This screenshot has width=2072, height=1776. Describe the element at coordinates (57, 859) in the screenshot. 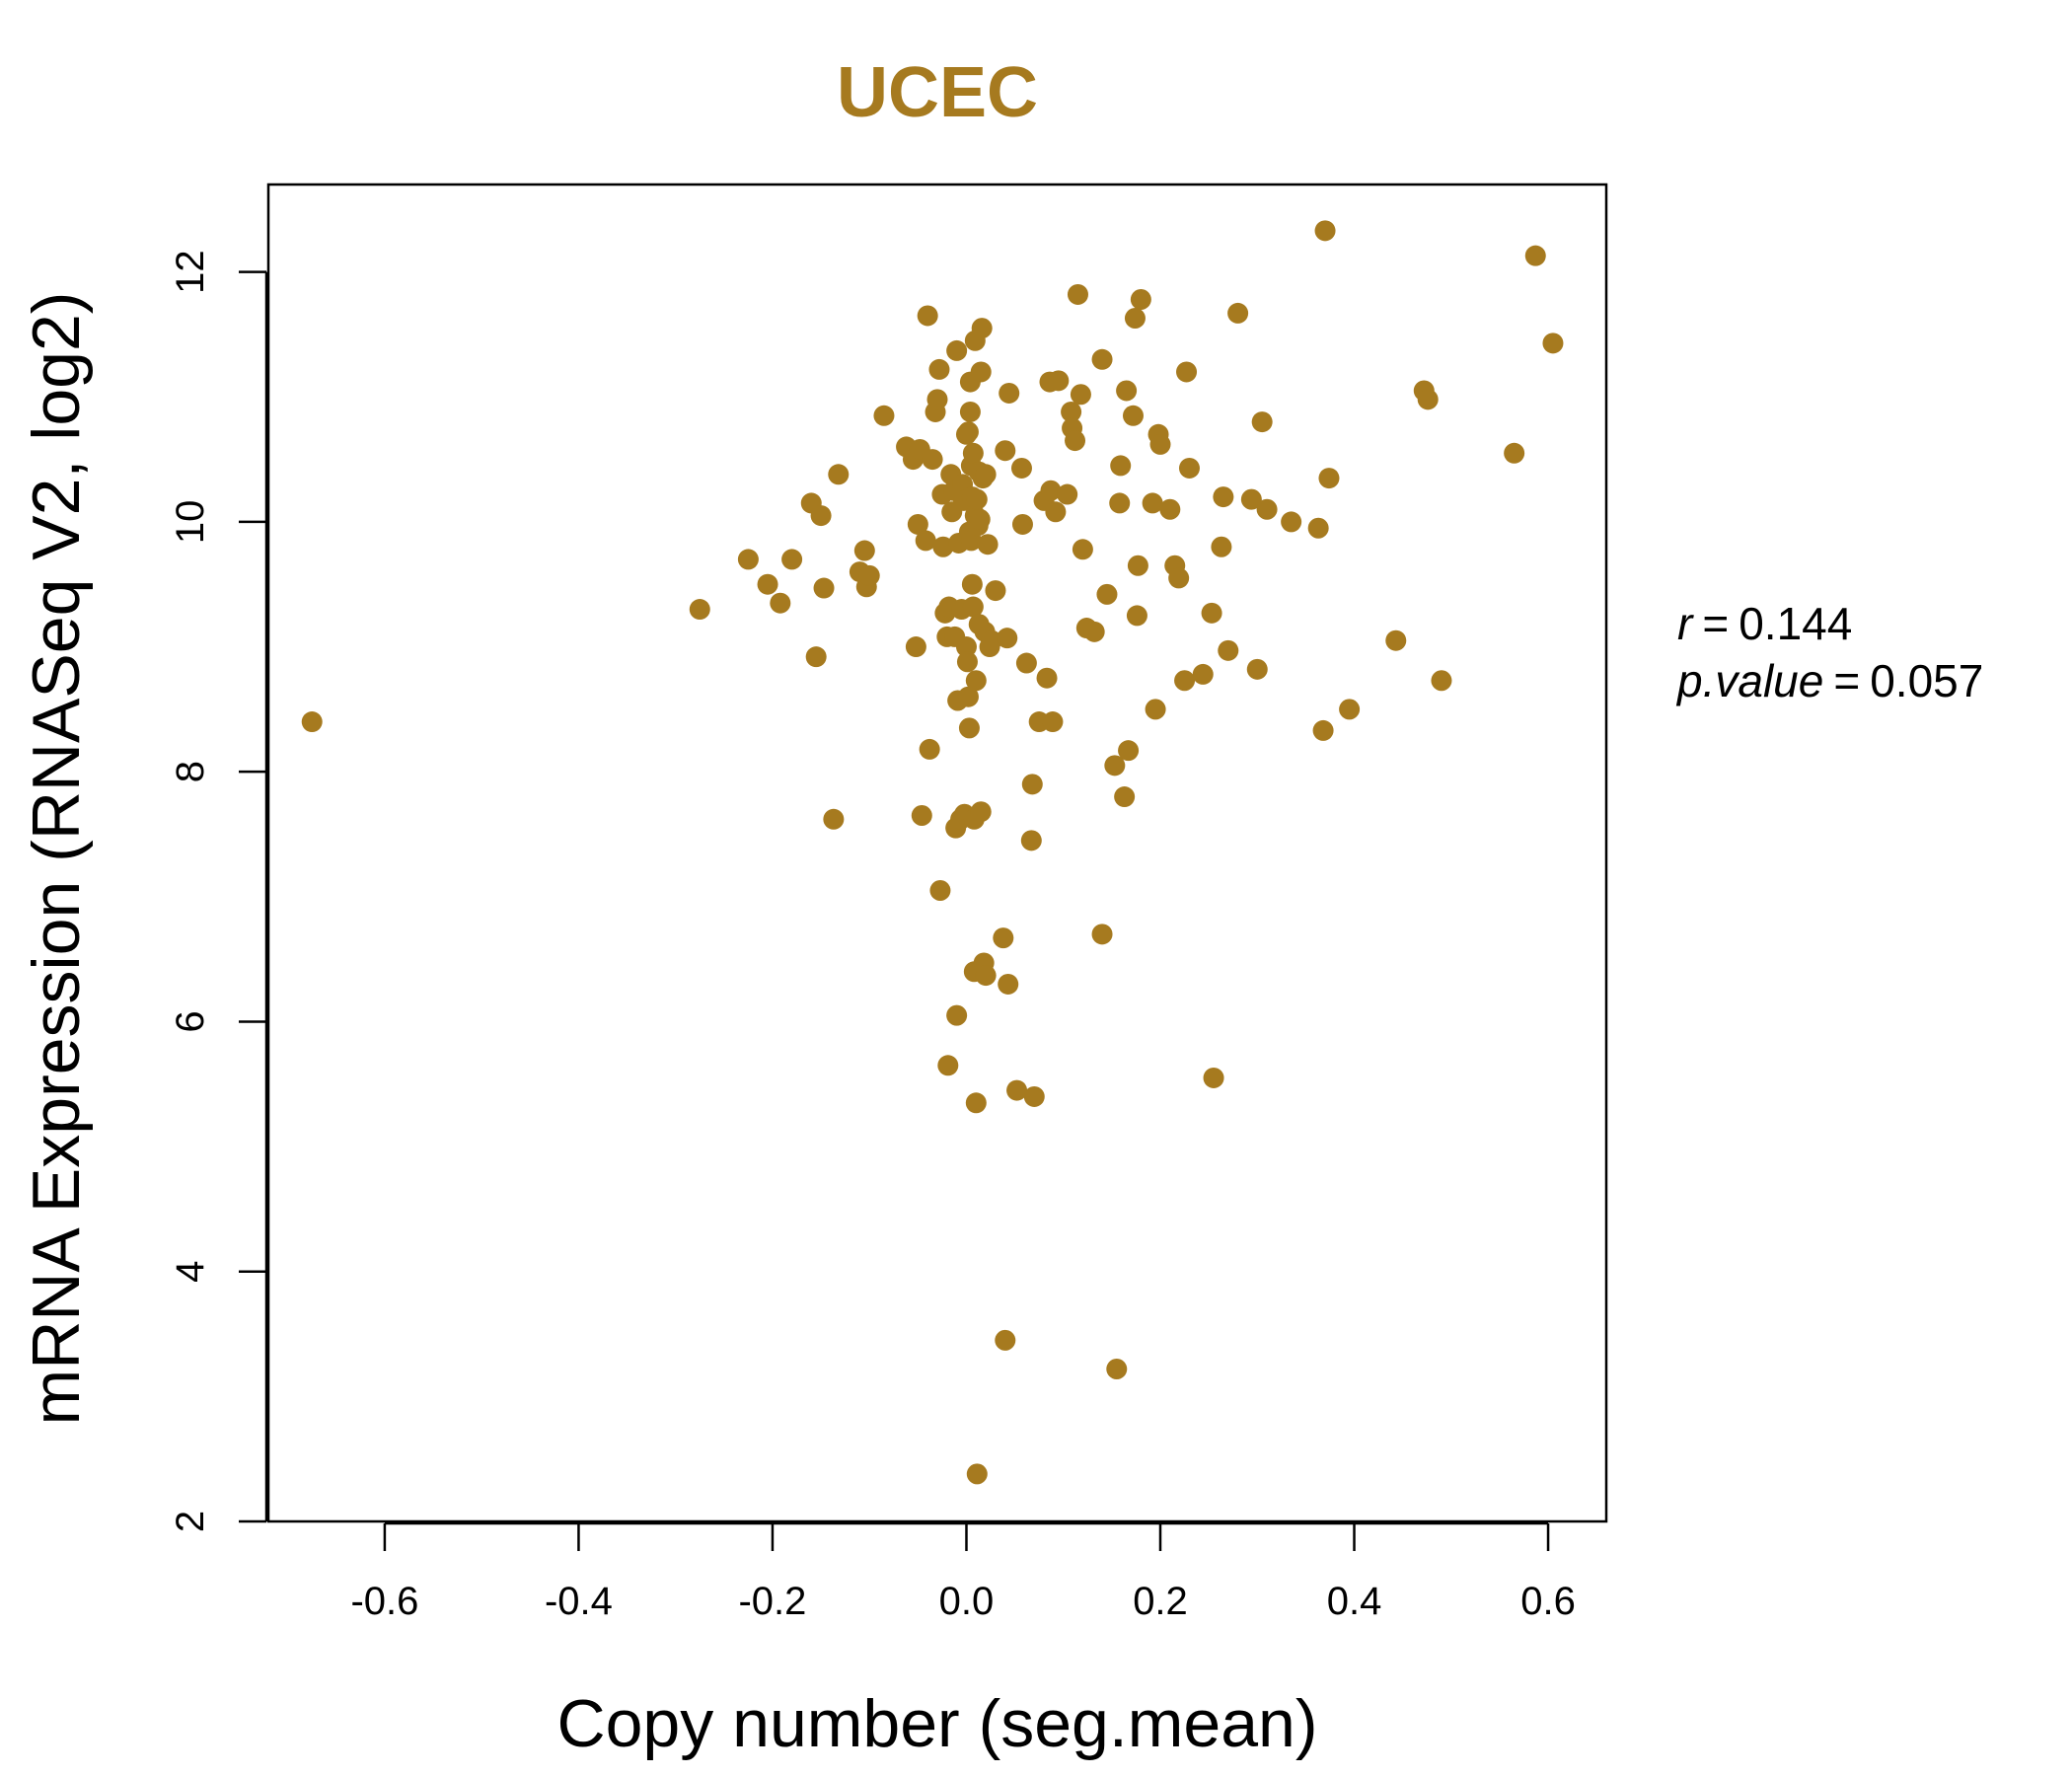

I see `y-axis-label: mRNA Expression (RNASeq V2, log2)` at that location.